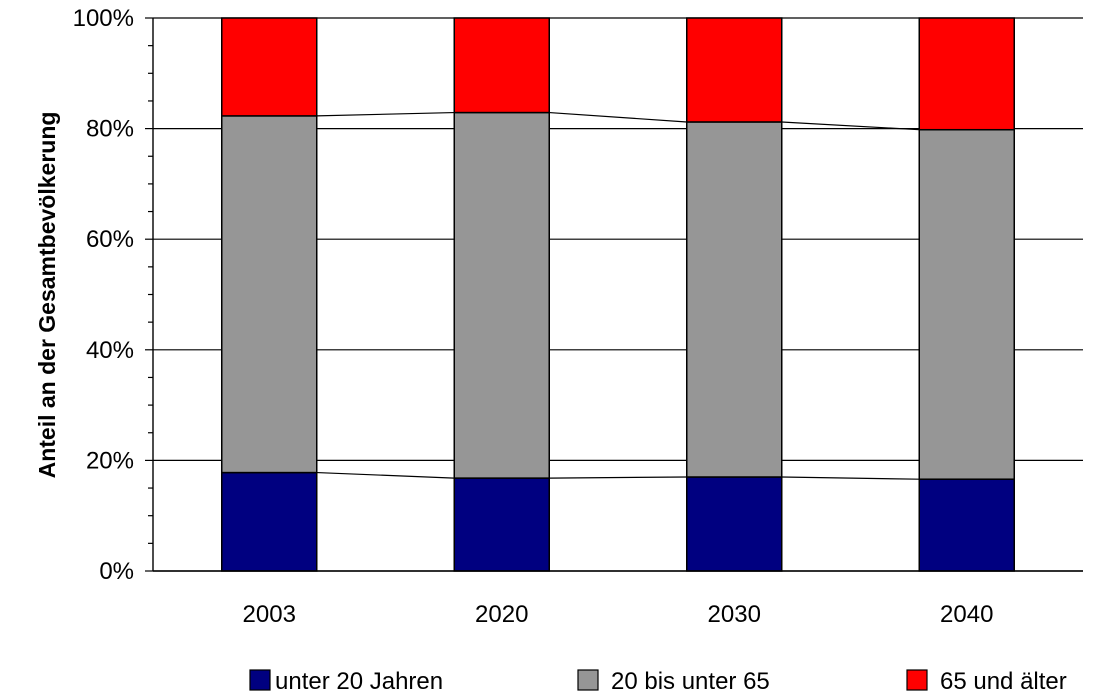 Image resolution: width=1099 pixels, height=695 pixels. What do you see at coordinates (618, 614) in the screenshot?
I see `x-tick-labels: 2003 2020 2030 2040` at bounding box center [618, 614].